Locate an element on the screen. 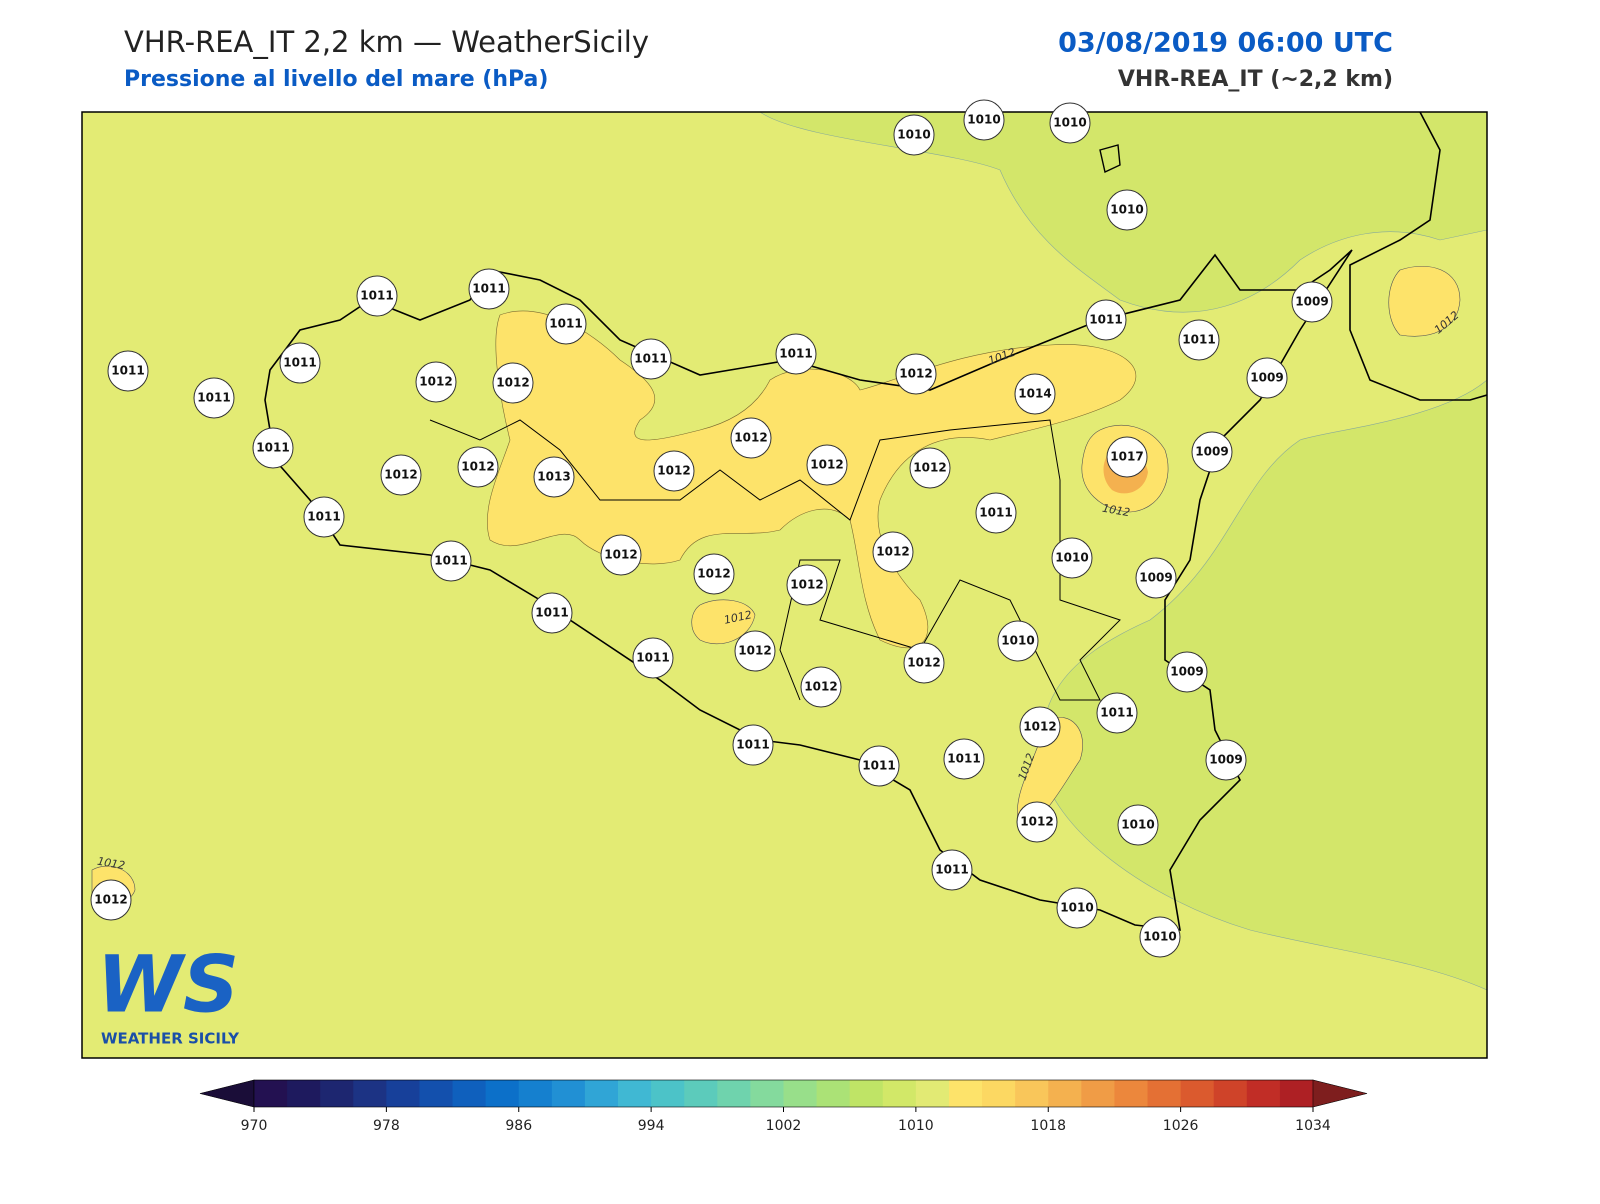 The image size is (1600, 1204). province-border is located at coordinates (775, 560).